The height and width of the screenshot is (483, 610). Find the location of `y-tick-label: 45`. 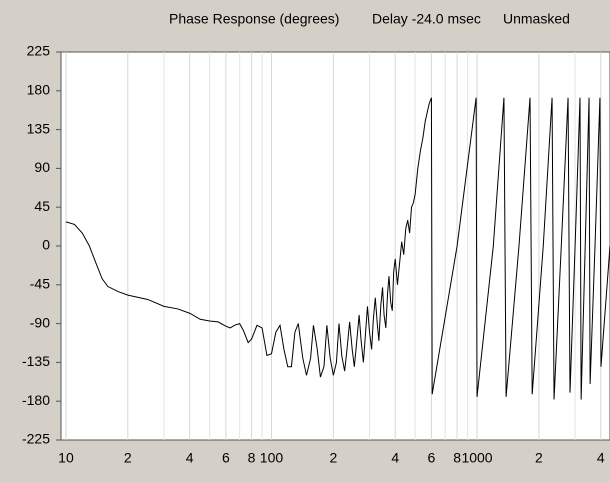

y-tick-label: 45 is located at coordinates (42, 206).